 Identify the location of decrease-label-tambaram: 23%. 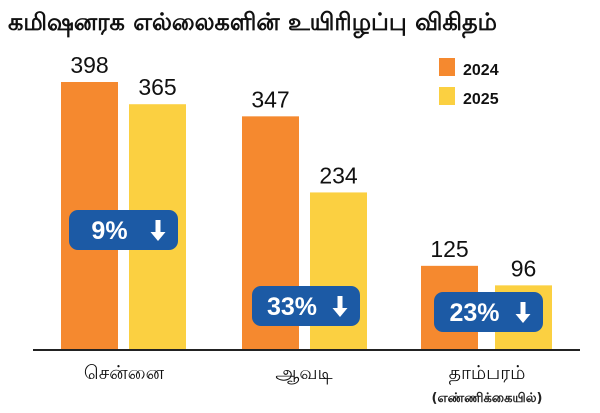
(474, 313).